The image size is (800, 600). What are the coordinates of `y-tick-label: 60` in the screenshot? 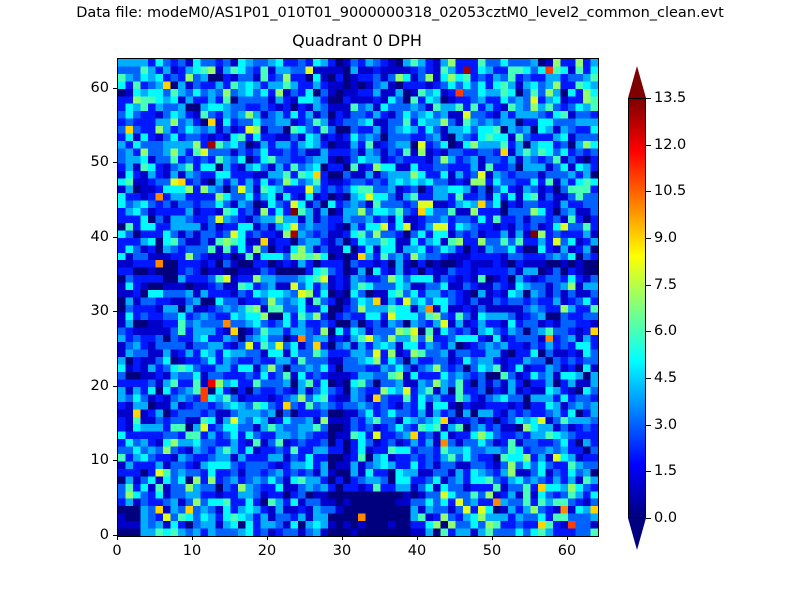 It's located at (99, 87).